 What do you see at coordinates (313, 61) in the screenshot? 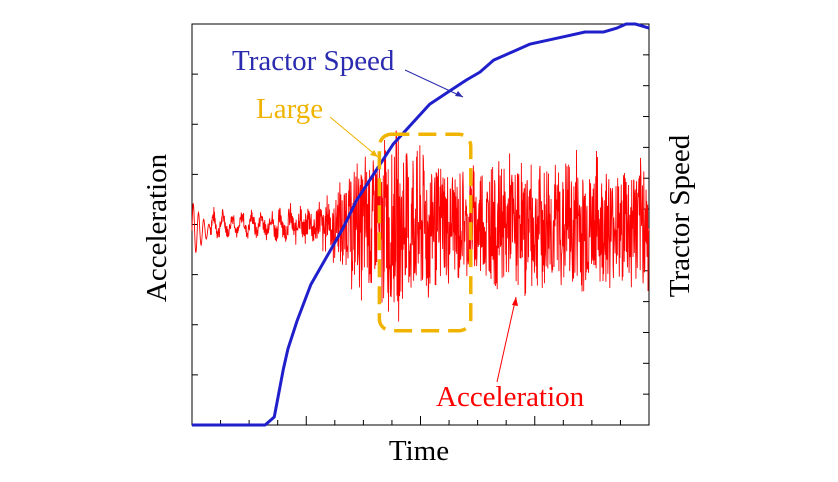
I see `annotation-tractor-speed: Tractor Speed` at bounding box center [313, 61].